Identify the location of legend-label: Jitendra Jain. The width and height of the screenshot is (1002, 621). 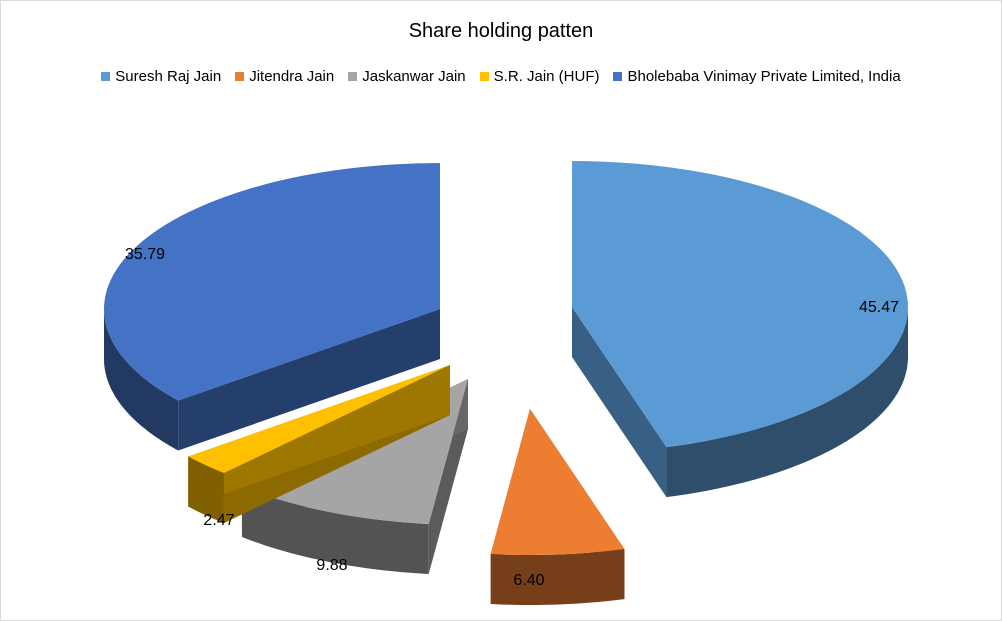
(292, 76).